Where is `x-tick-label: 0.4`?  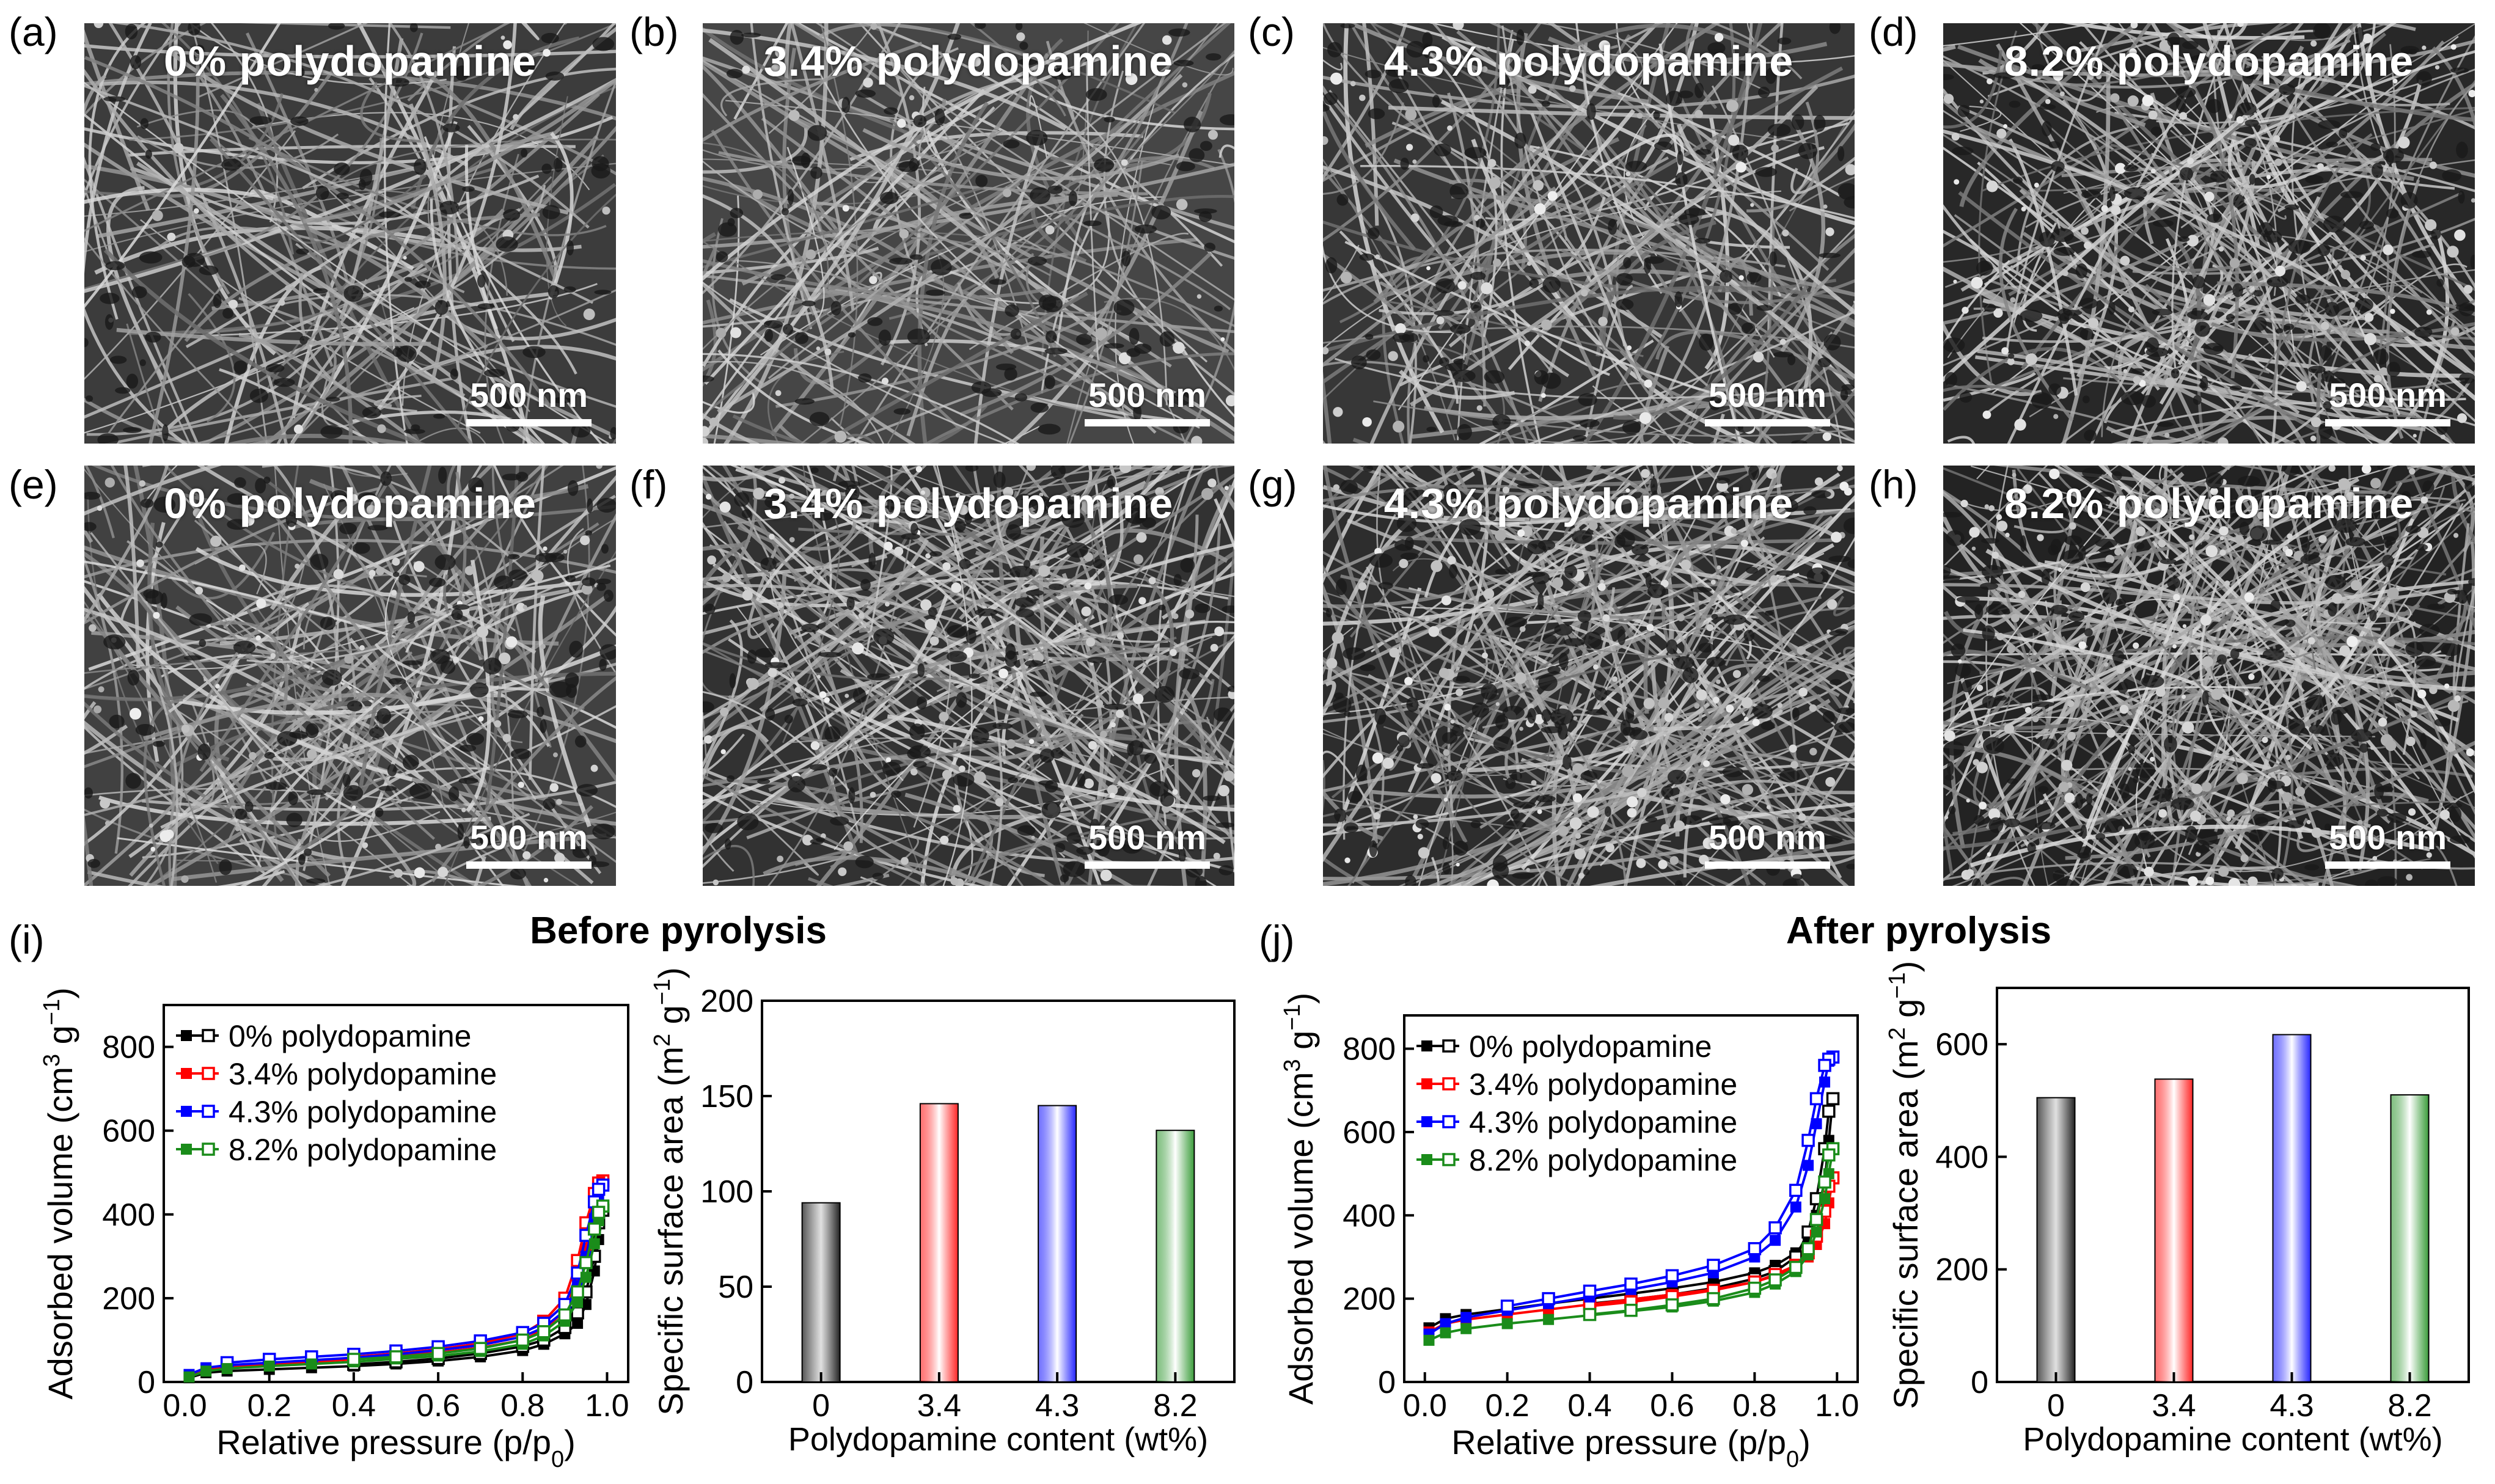 x-tick-label: 0.4 is located at coordinates (1589, 1406).